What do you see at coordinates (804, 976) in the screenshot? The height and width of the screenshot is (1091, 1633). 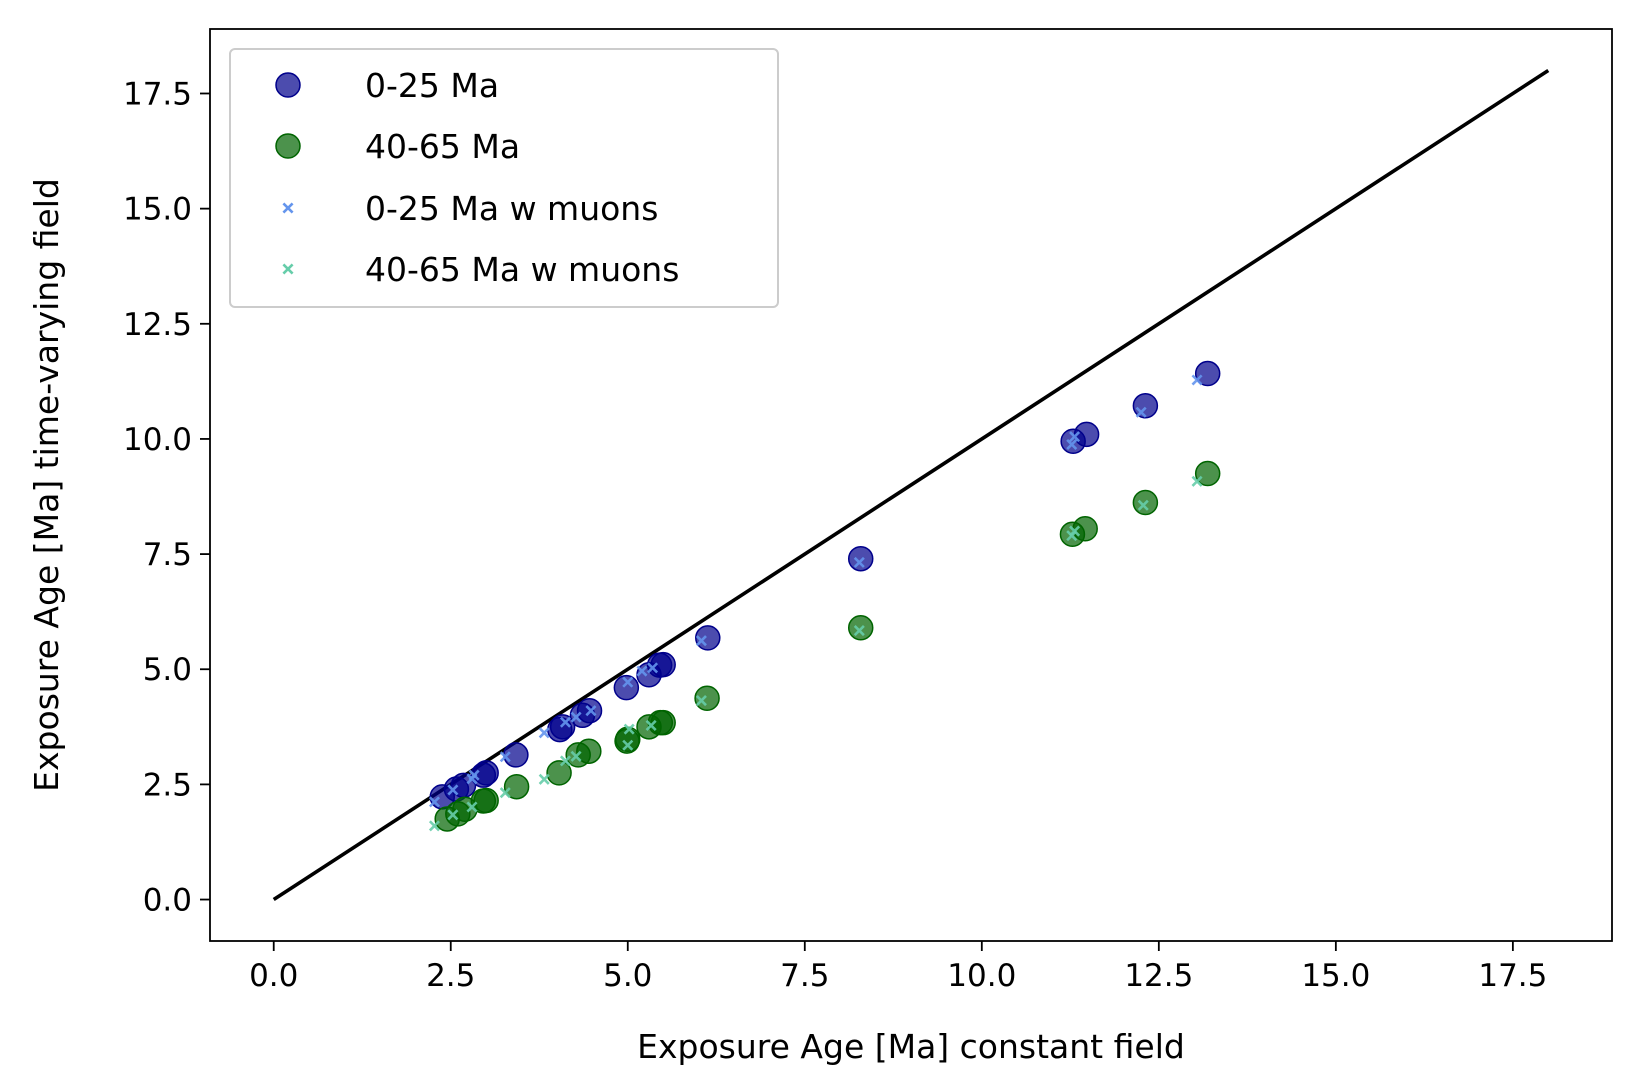 I see `x-tick-label: 7.5` at bounding box center [804, 976].